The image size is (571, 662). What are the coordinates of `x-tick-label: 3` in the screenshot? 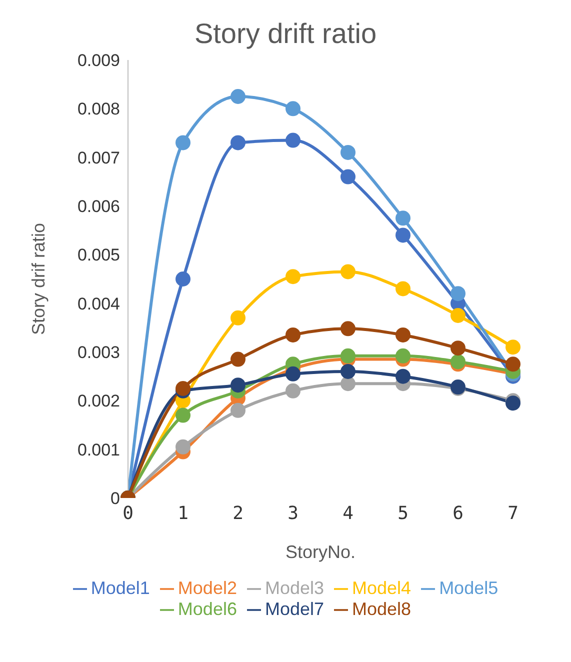 It's located at (293, 513).